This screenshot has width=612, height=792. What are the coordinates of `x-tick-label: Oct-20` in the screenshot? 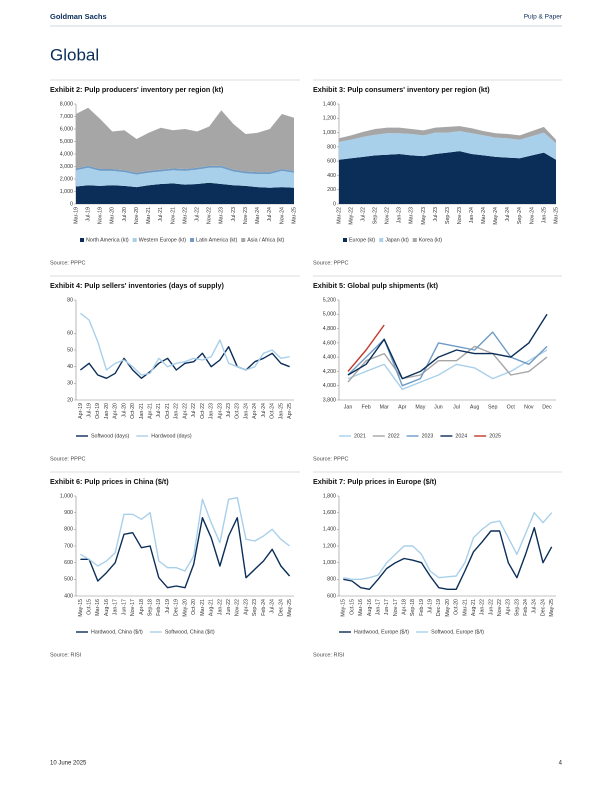 It's located at (457, 607).